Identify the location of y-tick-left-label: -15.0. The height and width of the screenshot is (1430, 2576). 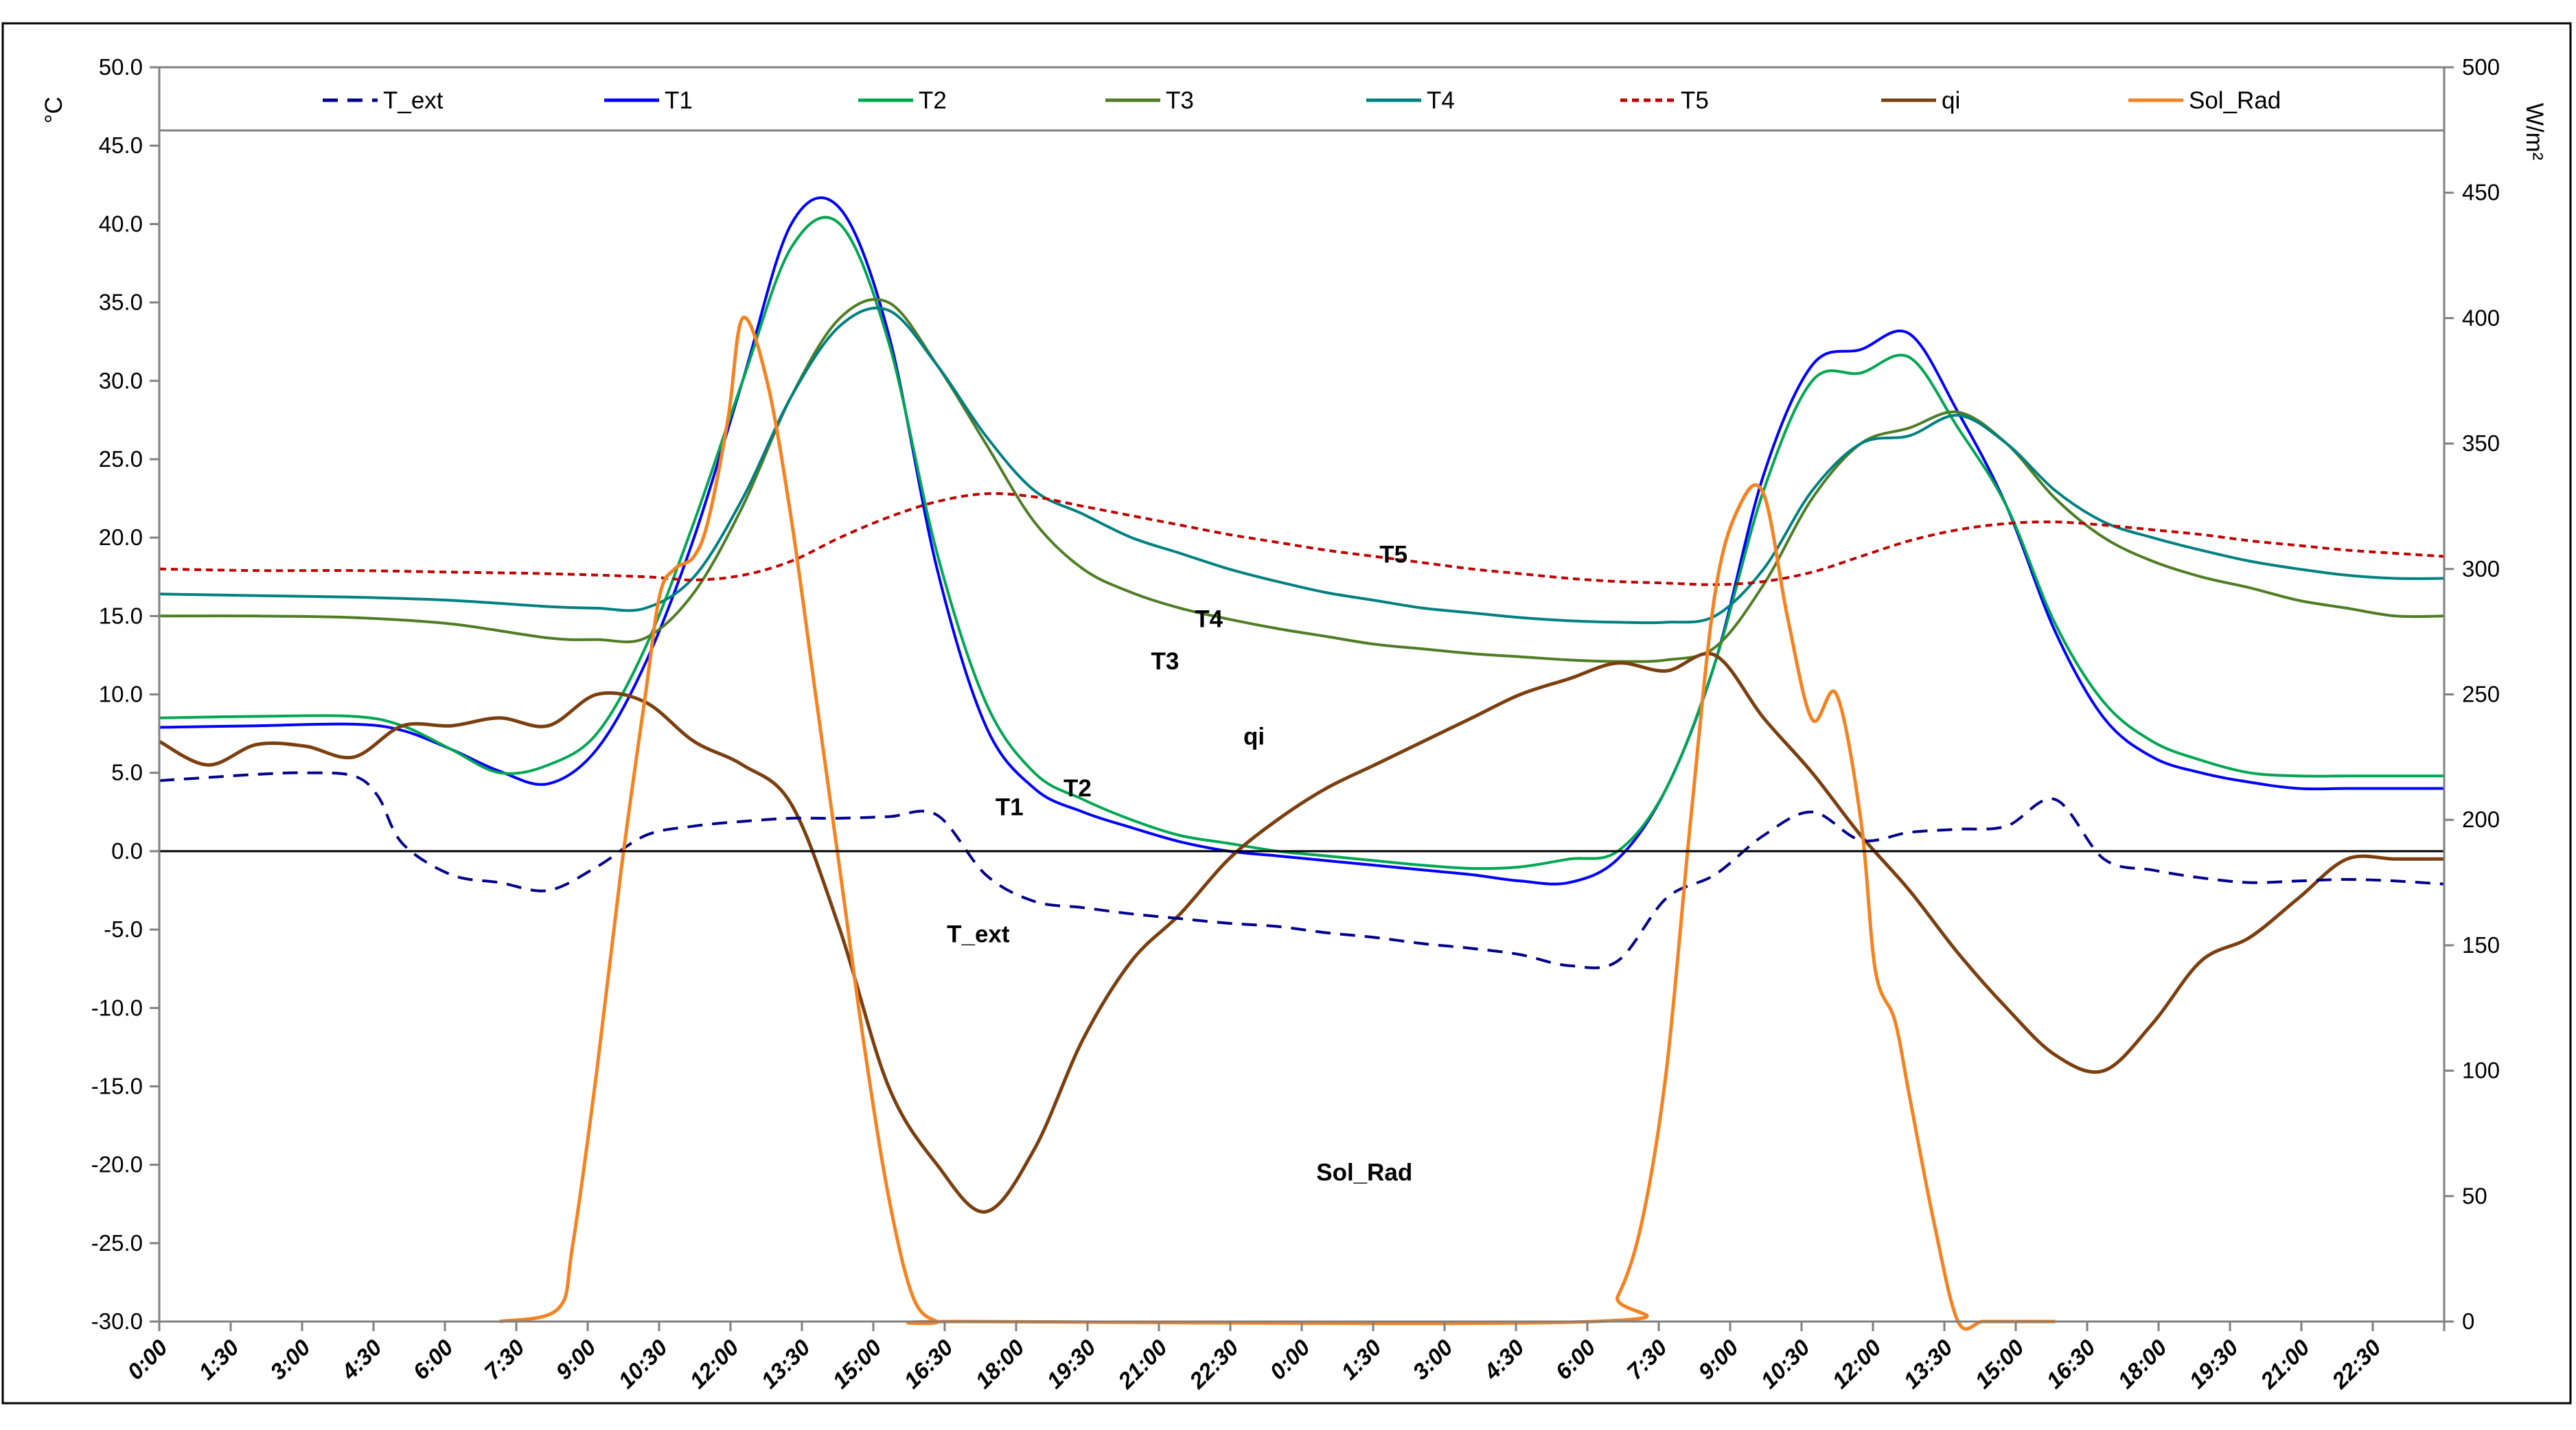
(117, 1085).